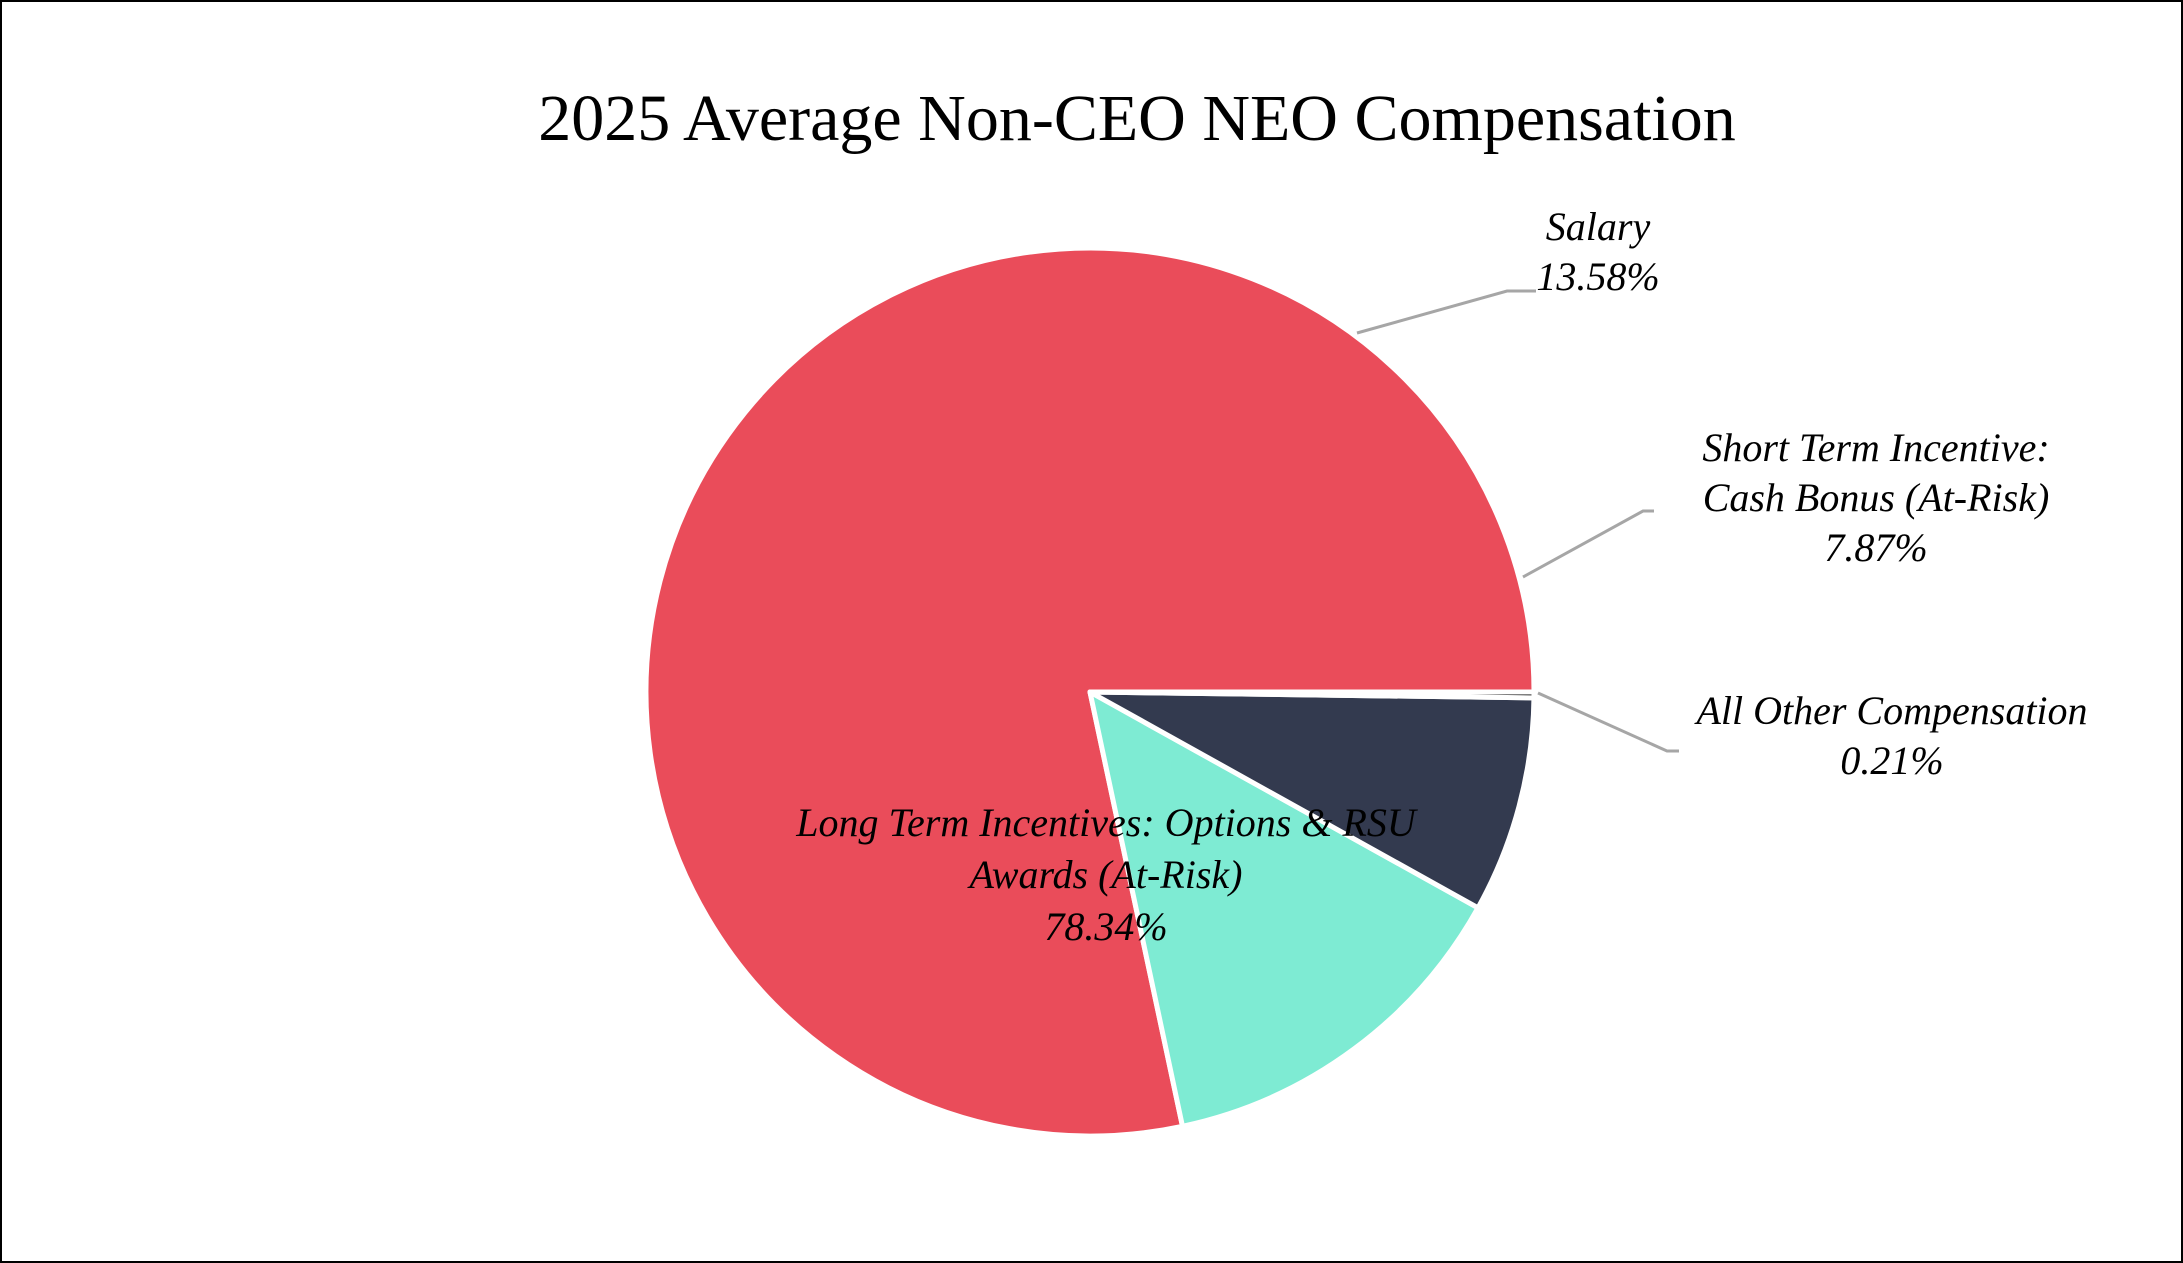  Describe the element at coordinates (1105, 926) in the screenshot. I see `slice-label-value: 78.34%` at that location.